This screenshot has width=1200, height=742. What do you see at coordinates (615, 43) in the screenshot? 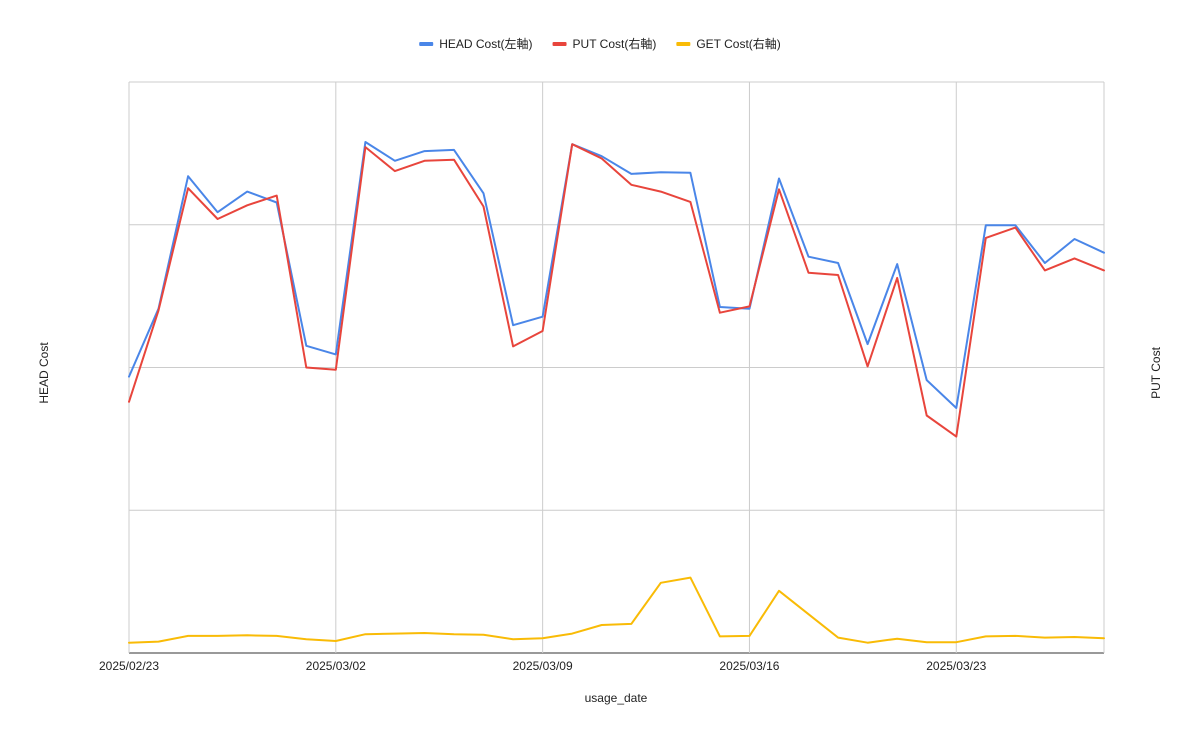
I see `legend-label-1: PUT Cost(右軸)` at bounding box center [615, 43].